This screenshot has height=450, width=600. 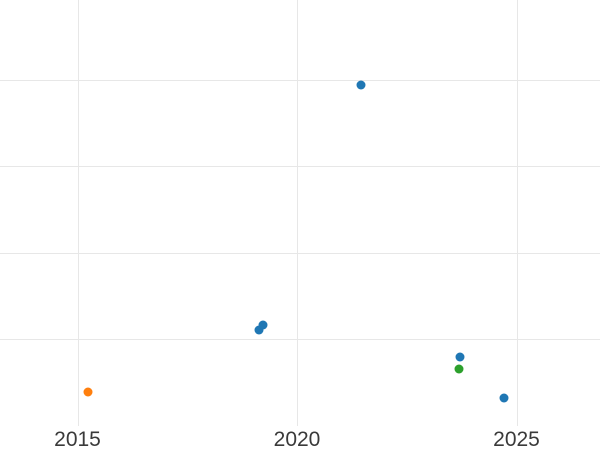 I want to click on scatter-point-orange, so click(x=88, y=392).